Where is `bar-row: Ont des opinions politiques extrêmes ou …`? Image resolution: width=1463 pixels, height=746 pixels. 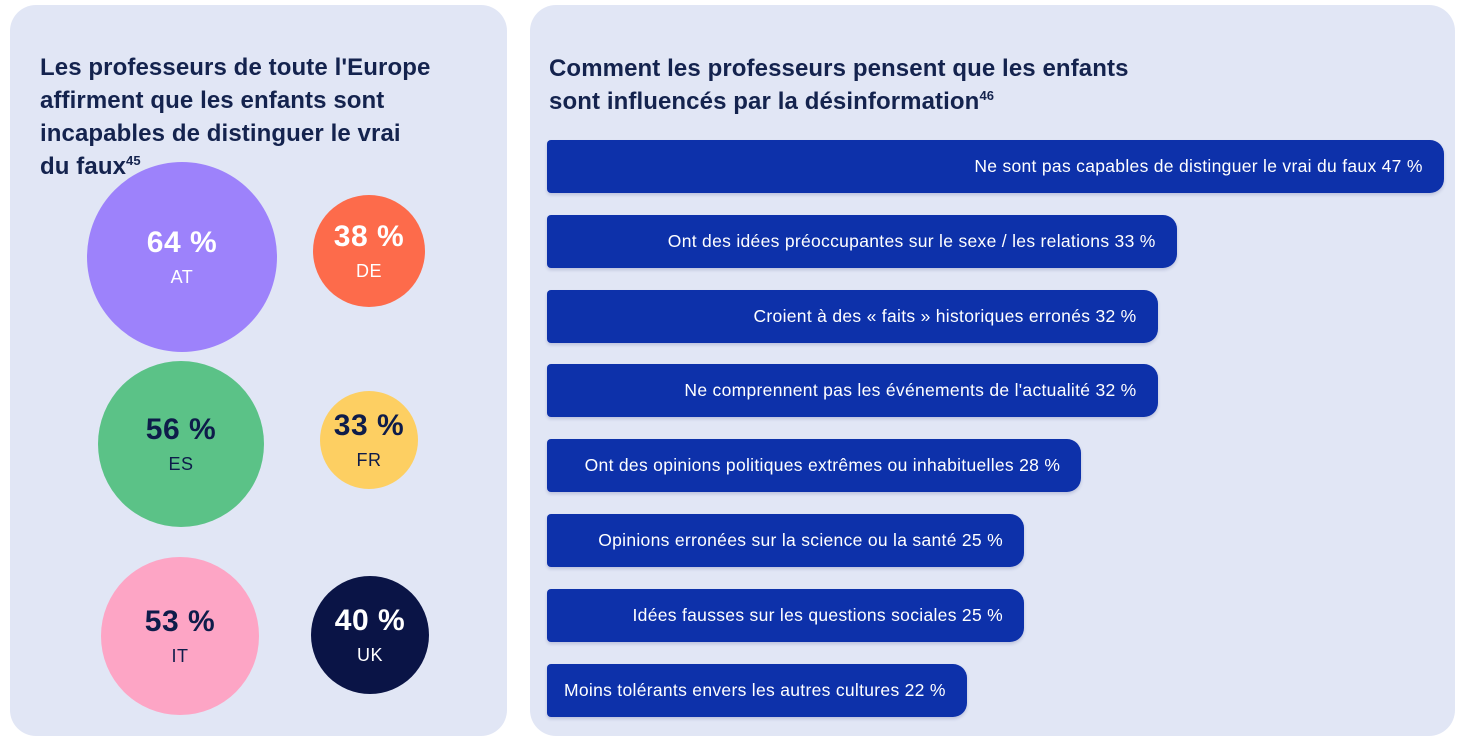 bar-row: Ont des opinions politiques extrêmes ou … is located at coordinates (814, 466).